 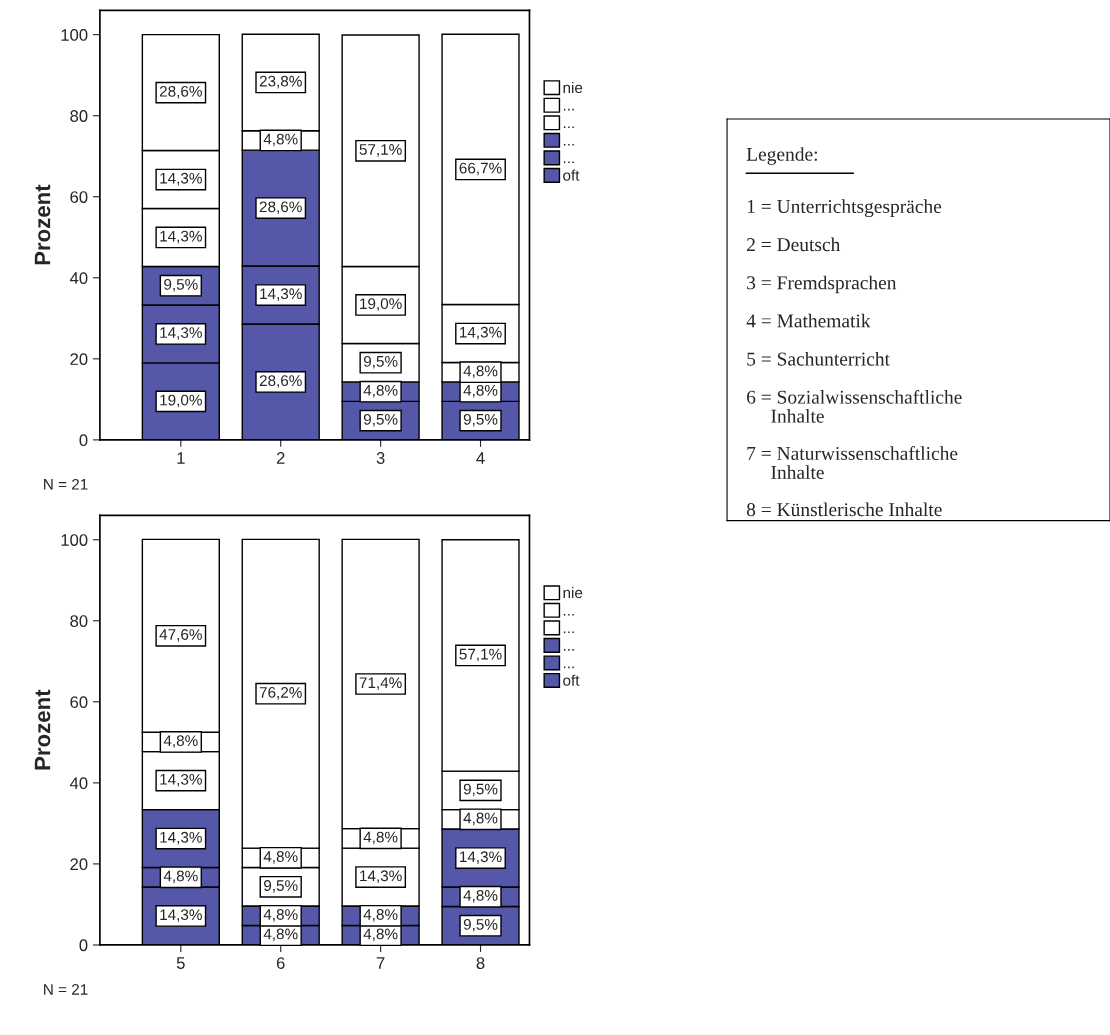 What do you see at coordinates (781, 156) in the screenshot?
I see `text: Legende:` at bounding box center [781, 156].